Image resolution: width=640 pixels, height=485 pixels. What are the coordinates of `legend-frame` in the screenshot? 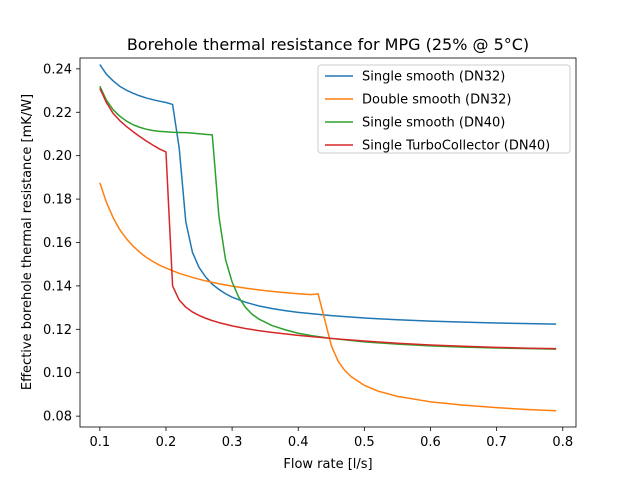 It's located at (444, 109).